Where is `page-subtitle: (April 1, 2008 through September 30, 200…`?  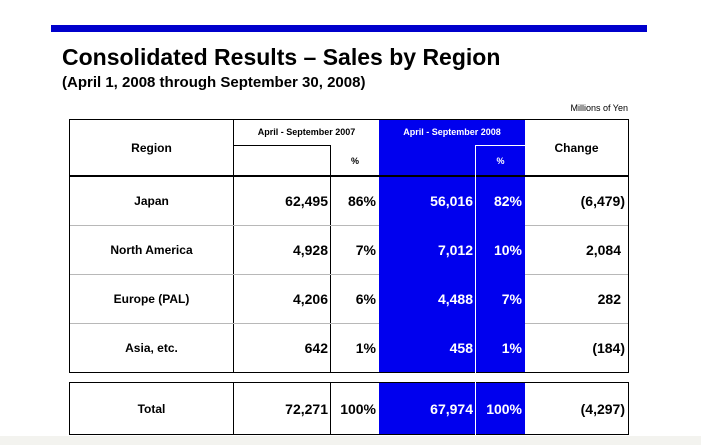
page-subtitle: (April 1, 2008 through September 30, 200… is located at coordinates (214, 82).